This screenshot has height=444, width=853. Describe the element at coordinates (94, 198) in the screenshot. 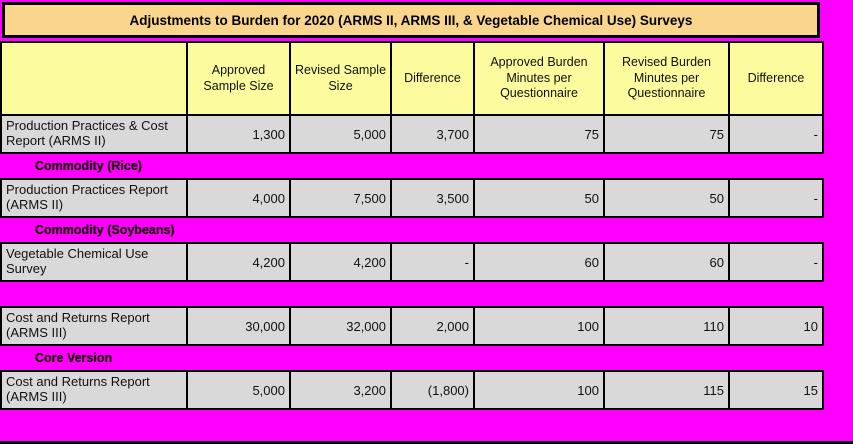

I see `row-label: Production Practices Report (ARMS II)` at that location.